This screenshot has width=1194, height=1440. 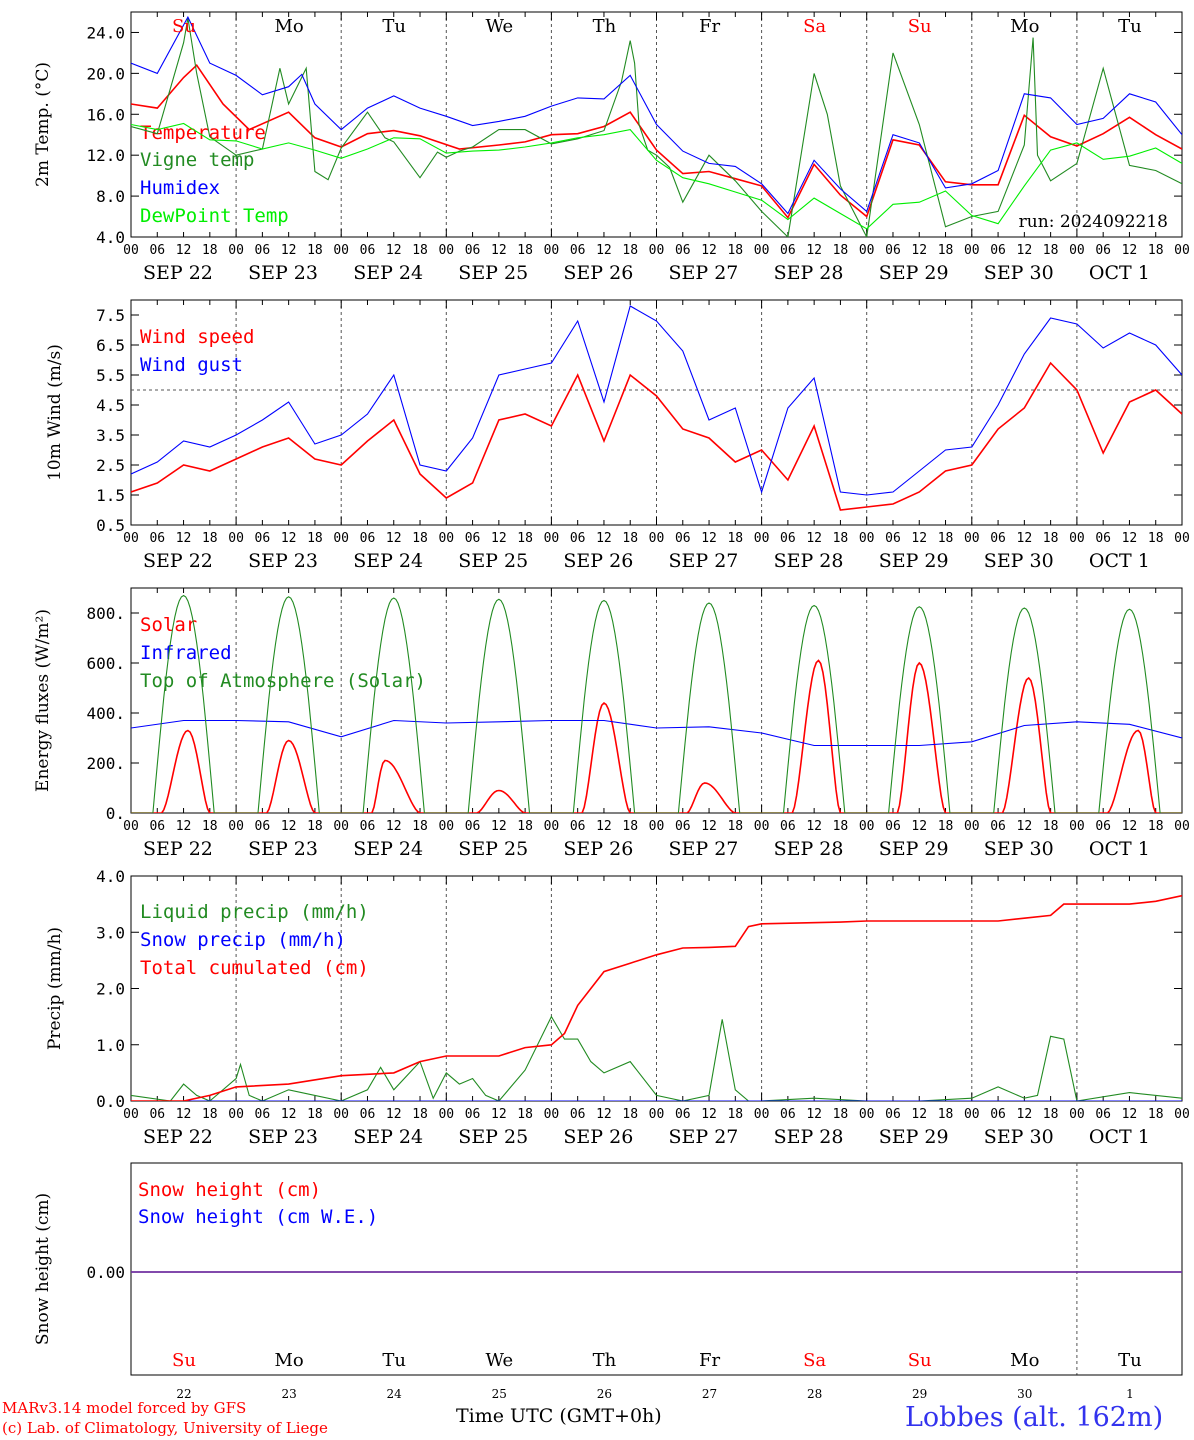 What do you see at coordinates (178, 273) in the screenshot?
I see `date-label: SEP 22` at bounding box center [178, 273].